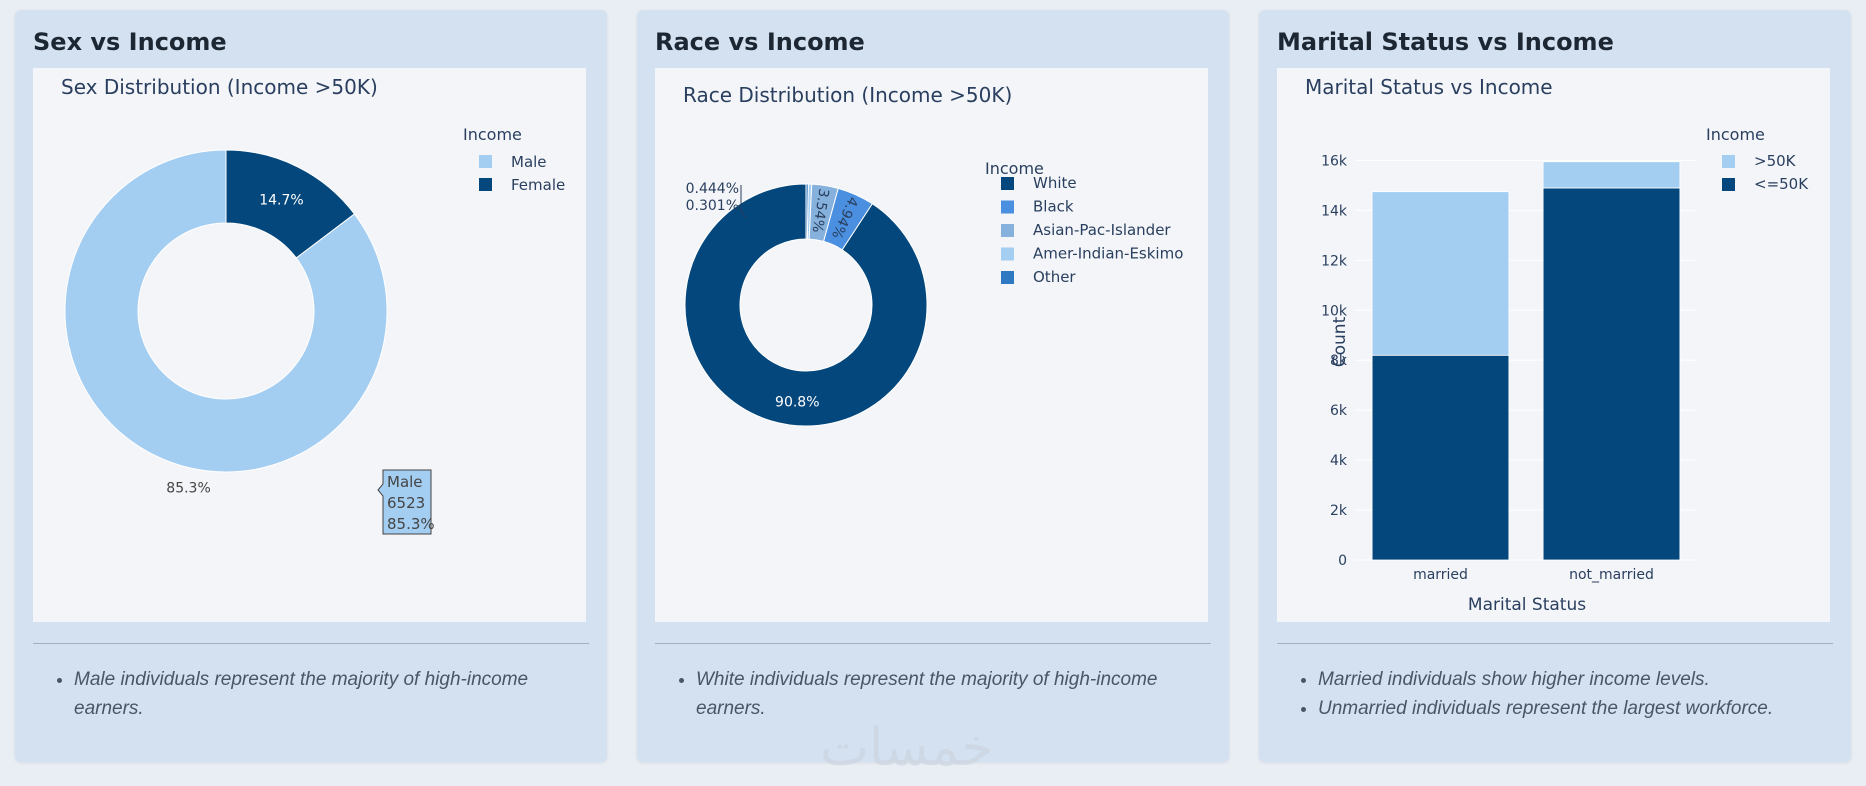 The width and height of the screenshot is (1866, 786). I want to click on y-tick-label: 16k, so click(1334, 161).